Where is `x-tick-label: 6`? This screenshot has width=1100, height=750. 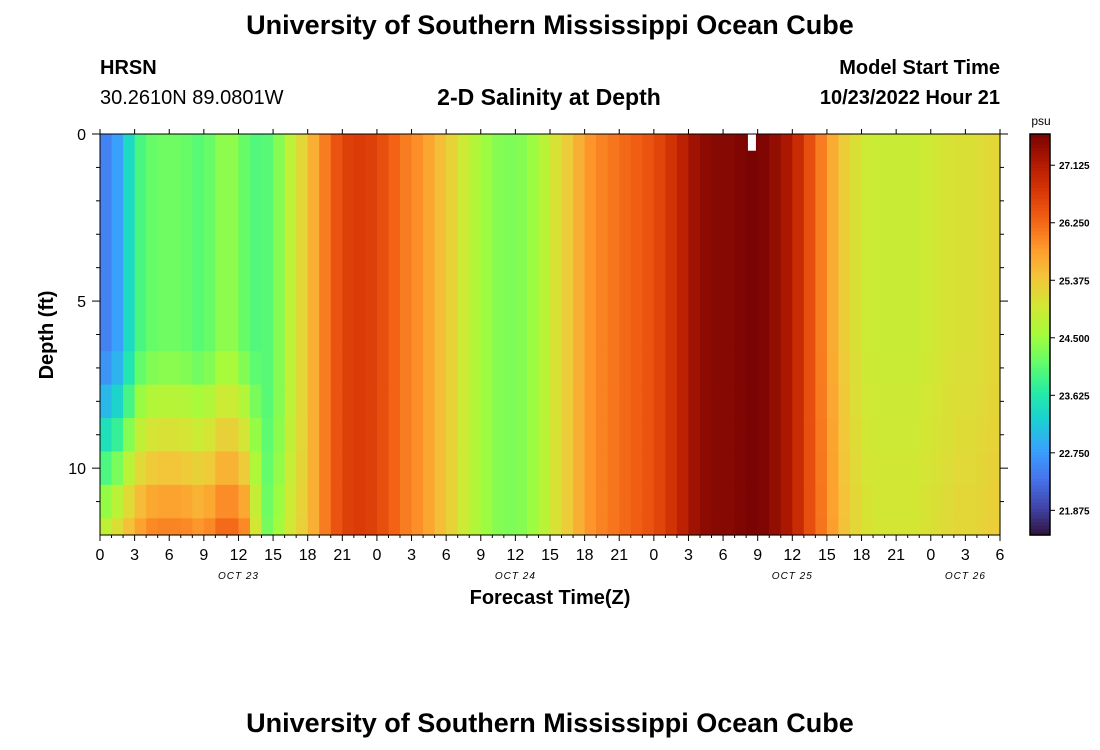 x-tick-label: 6 is located at coordinates (723, 555).